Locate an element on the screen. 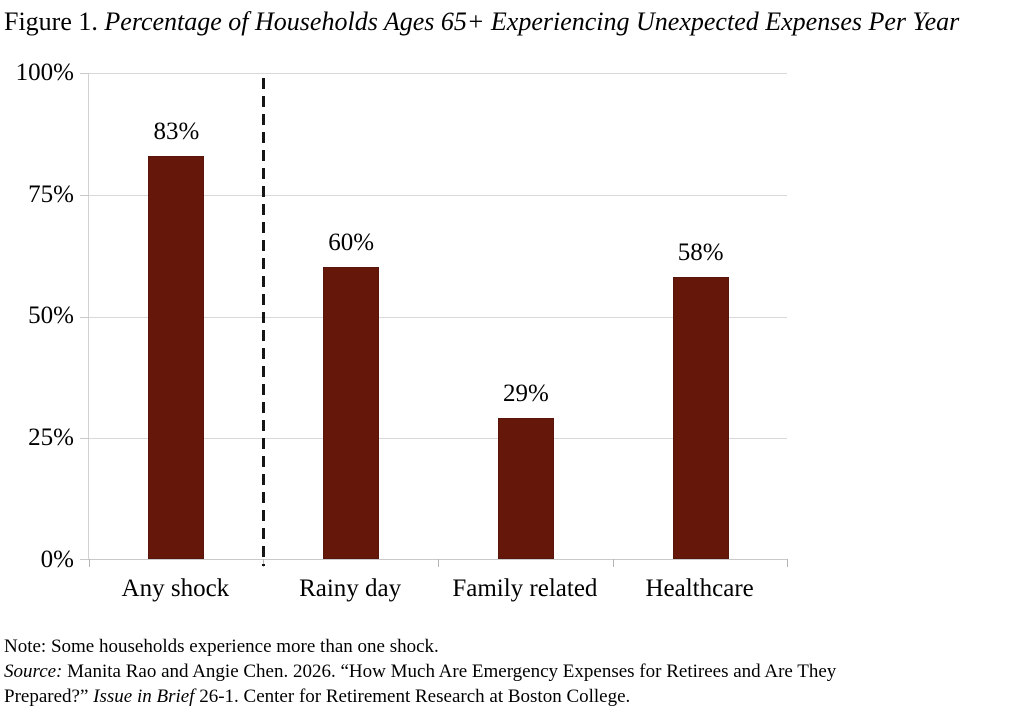 This screenshot has width=1024, height=714. y-axis-tick-label-100: 100% is located at coordinates (44, 72).